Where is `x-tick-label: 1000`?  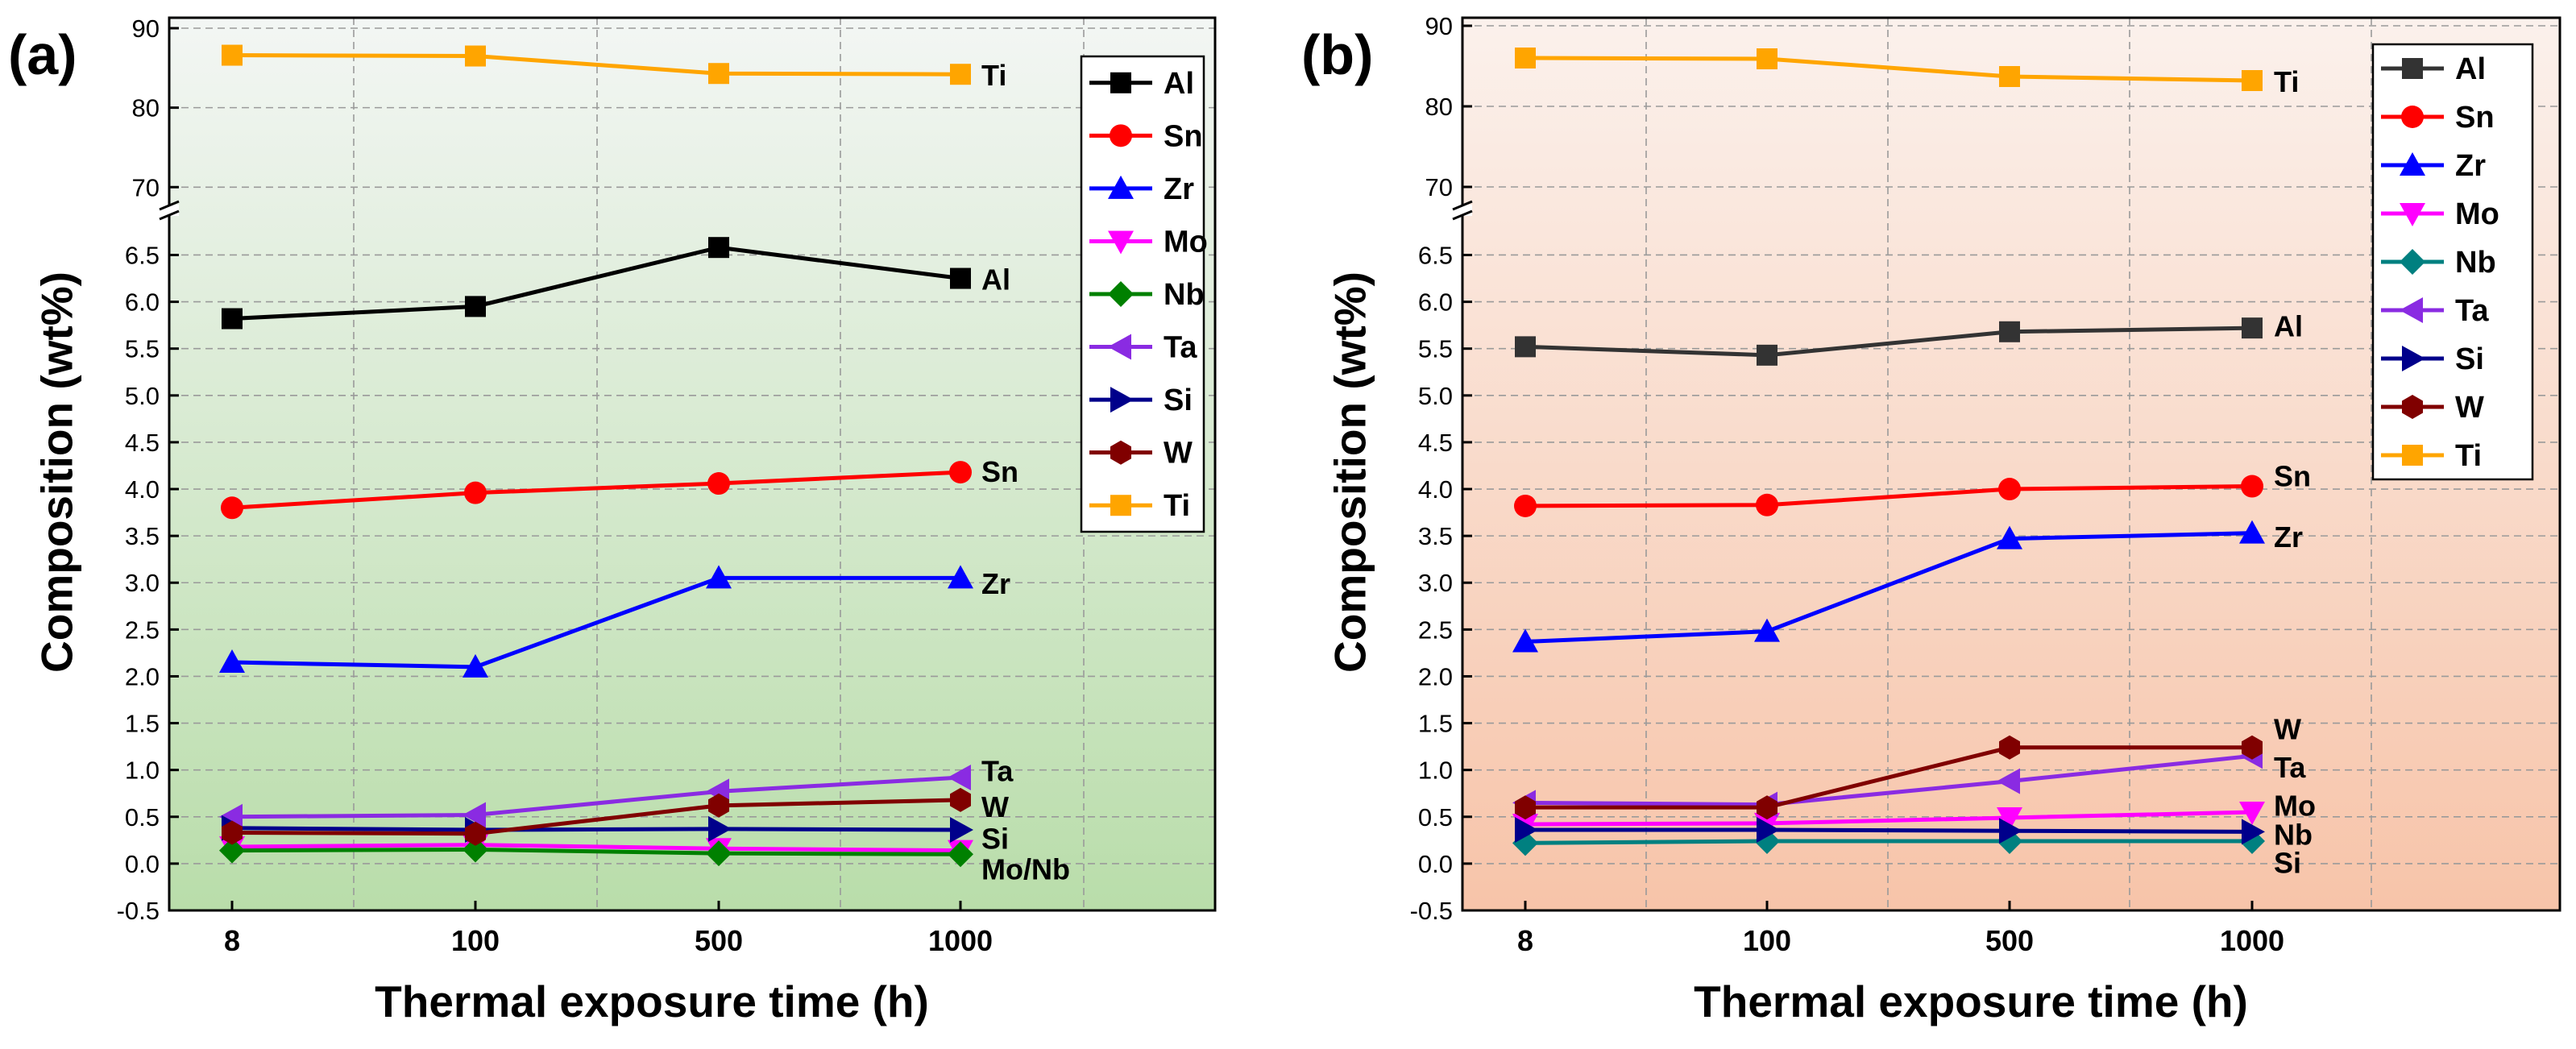
x-tick-label: 1000 is located at coordinates (2252, 941).